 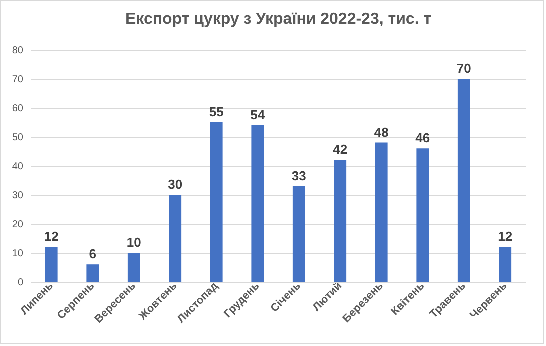 What do you see at coordinates (216, 112) in the screenshot?
I see `data-label: 55` at bounding box center [216, 112].